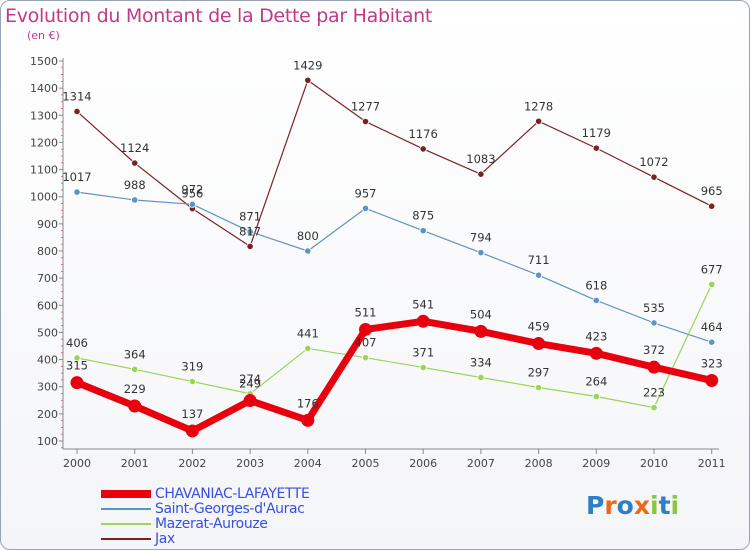  I want to click on proxiti-logo: Proxiti, so click(632, 505).